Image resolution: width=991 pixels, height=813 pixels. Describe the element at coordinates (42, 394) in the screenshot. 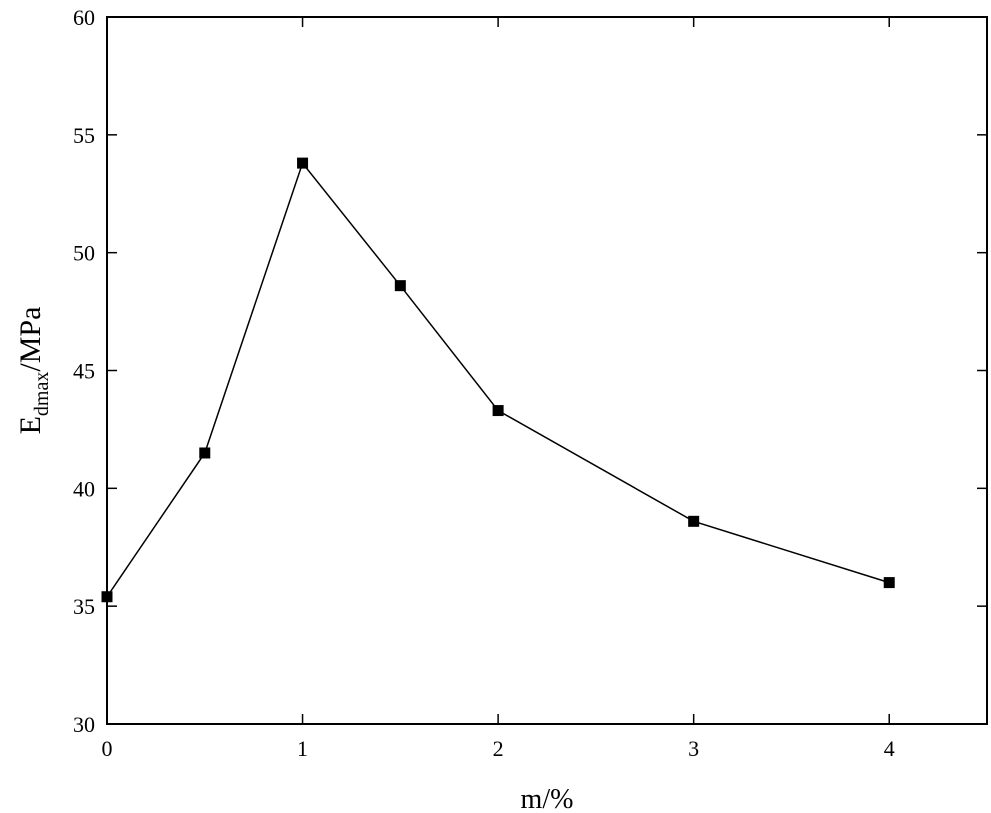

I see `y-axis-title-subscript: dmax` at that location.